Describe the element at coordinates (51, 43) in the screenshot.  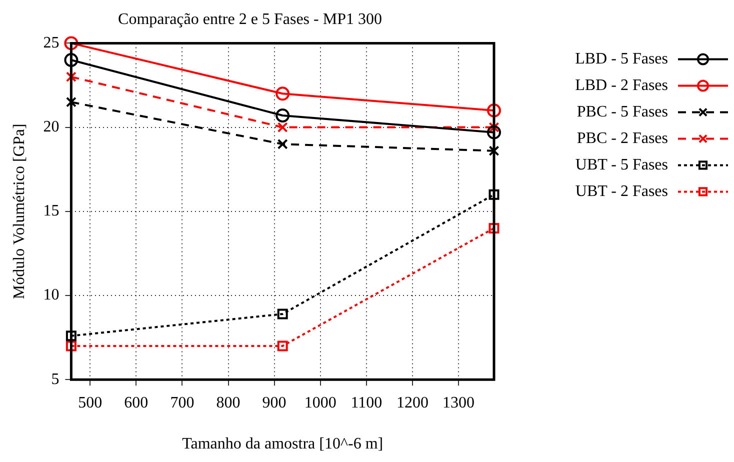
I see `y-tick-label: 25` at that location.